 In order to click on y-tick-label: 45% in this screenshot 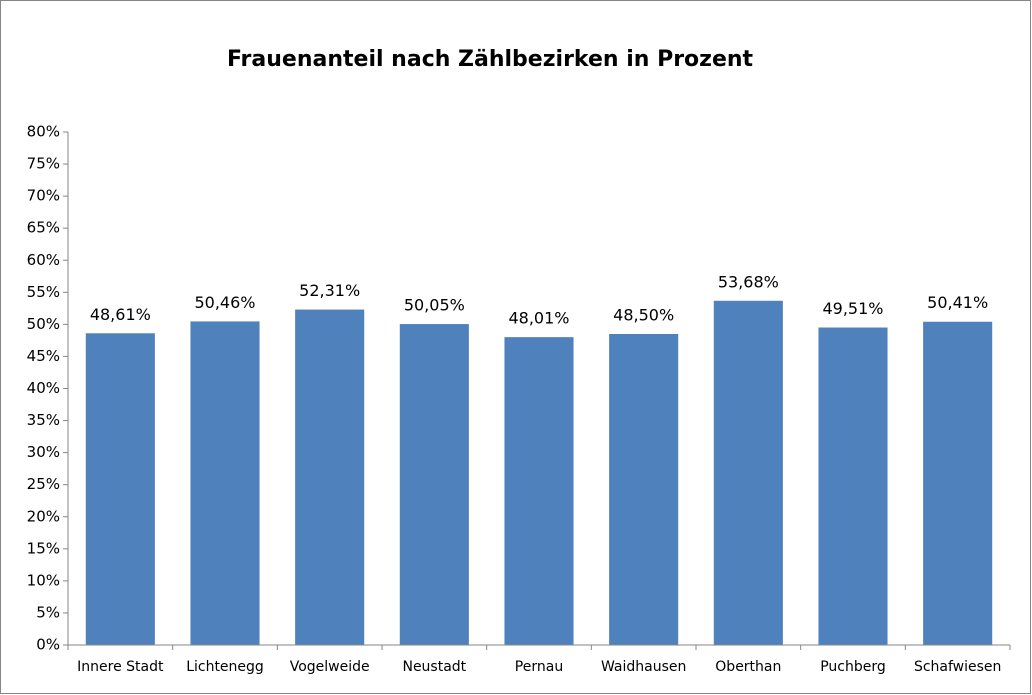, I will do `click(43, 356)`.